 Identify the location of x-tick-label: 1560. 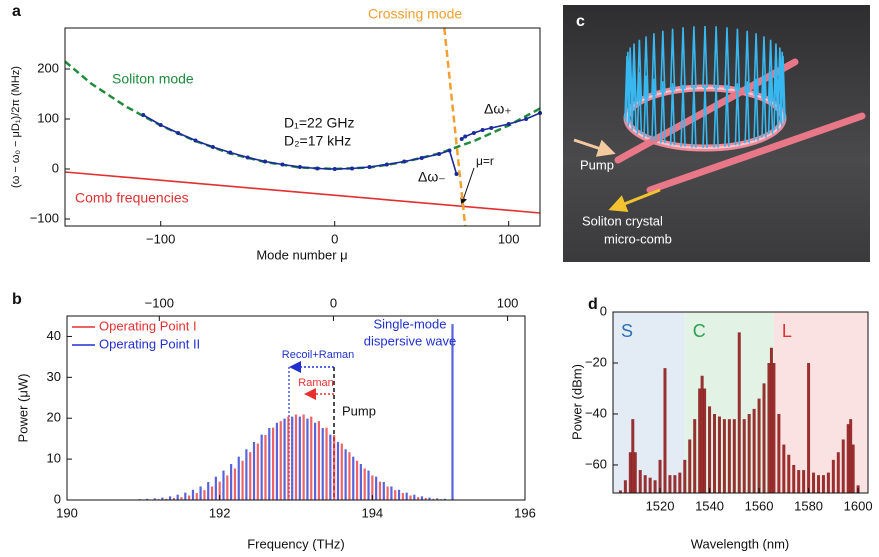
(759, 505).